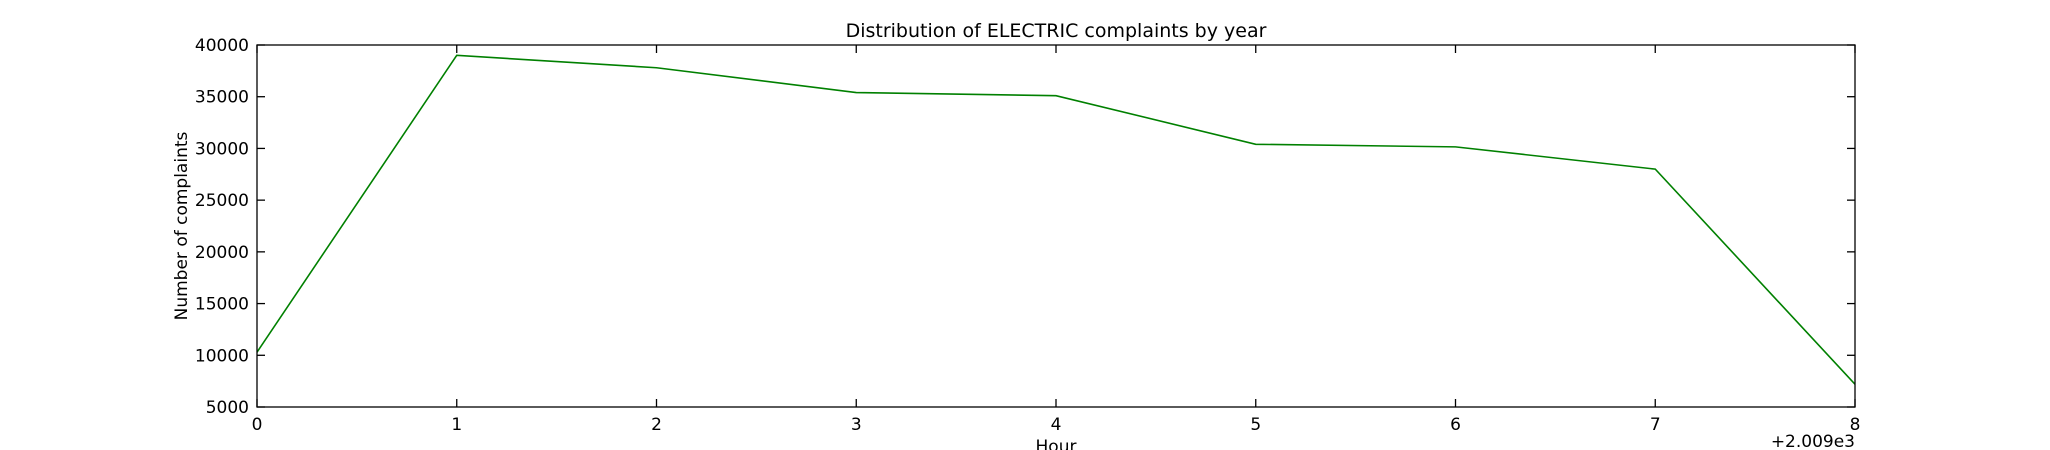 Image resolution: width=2050 pixels, height=450 pixels. Describe the element at coordinates (1255, 425) in the screenshot. I see `x-tick-label: 5` at that location.